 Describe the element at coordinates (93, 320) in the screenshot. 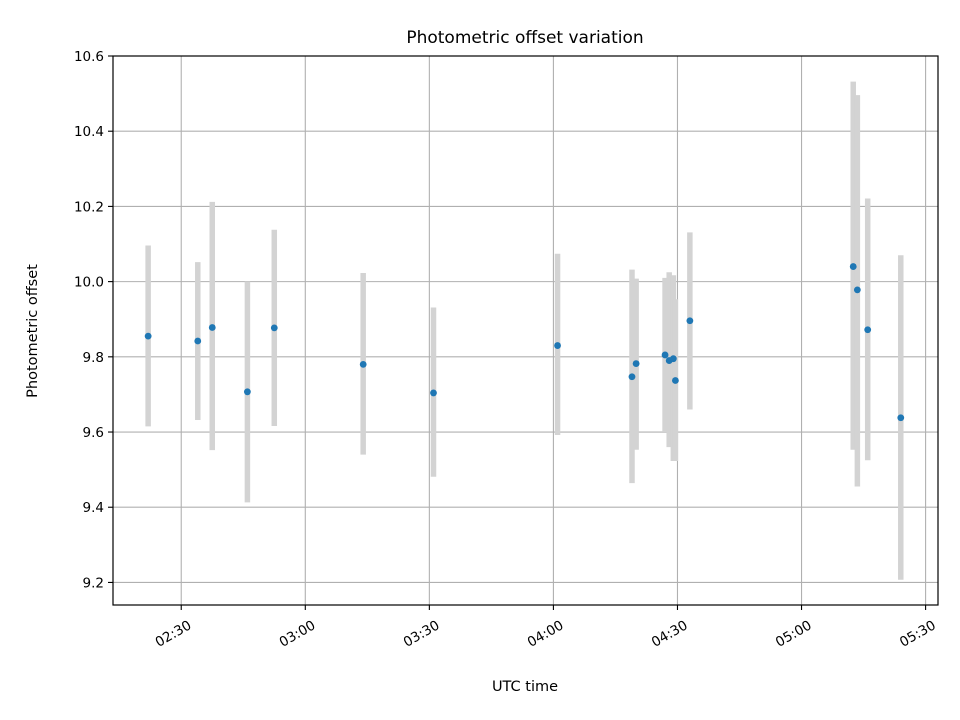

I see `y-axis-ticks: 9.2 9.4 9.6 9.8 10.0 10.2 10.4 10.6` at that location.